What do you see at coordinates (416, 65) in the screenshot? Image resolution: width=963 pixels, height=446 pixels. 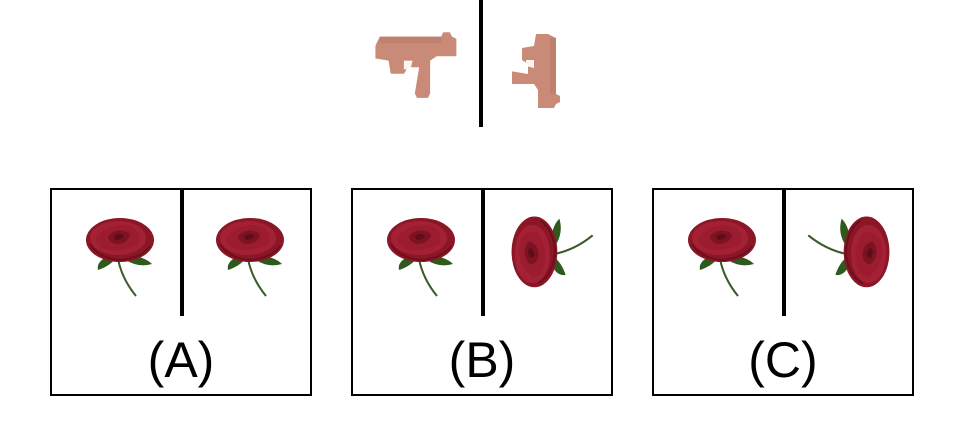 I see `gun-icon` at bounding box center [416, 65].